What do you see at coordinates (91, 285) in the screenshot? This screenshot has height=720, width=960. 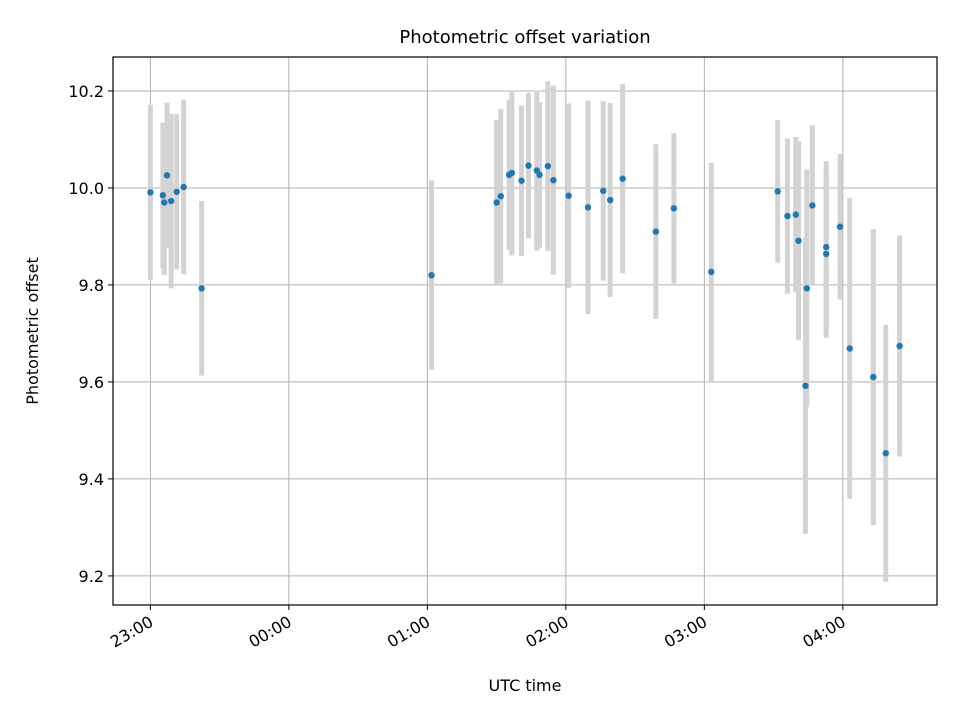 I see `y-tick-label: 9.8` at bounding box center [91, 285].